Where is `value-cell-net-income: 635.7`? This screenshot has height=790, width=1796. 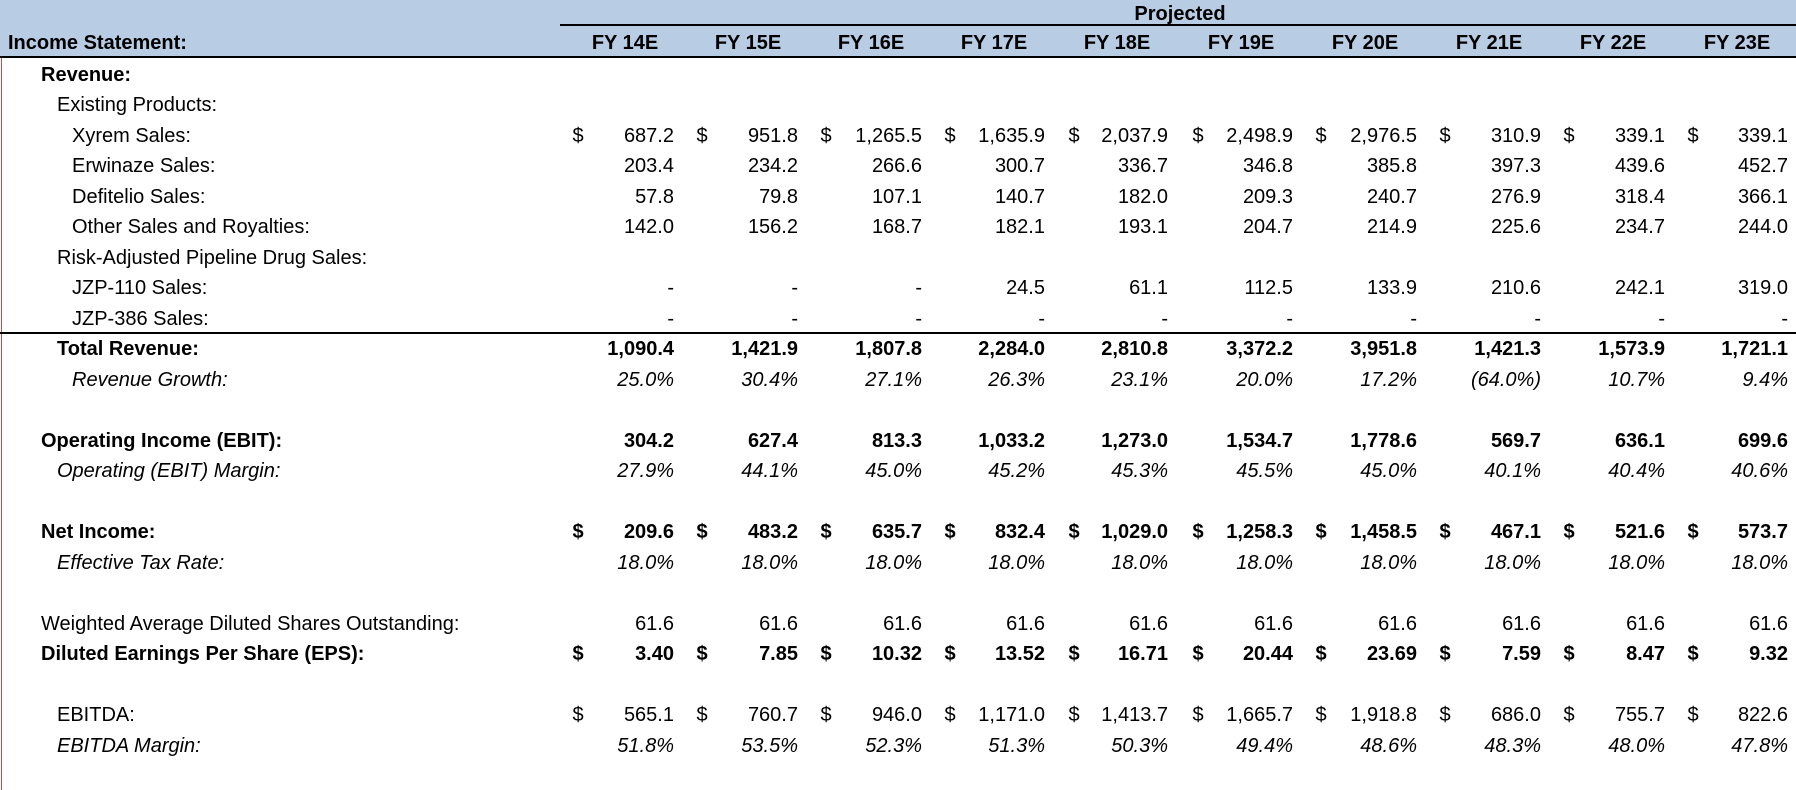
value-cell-net-income: 635.7 is located at coordinates (896, 532).